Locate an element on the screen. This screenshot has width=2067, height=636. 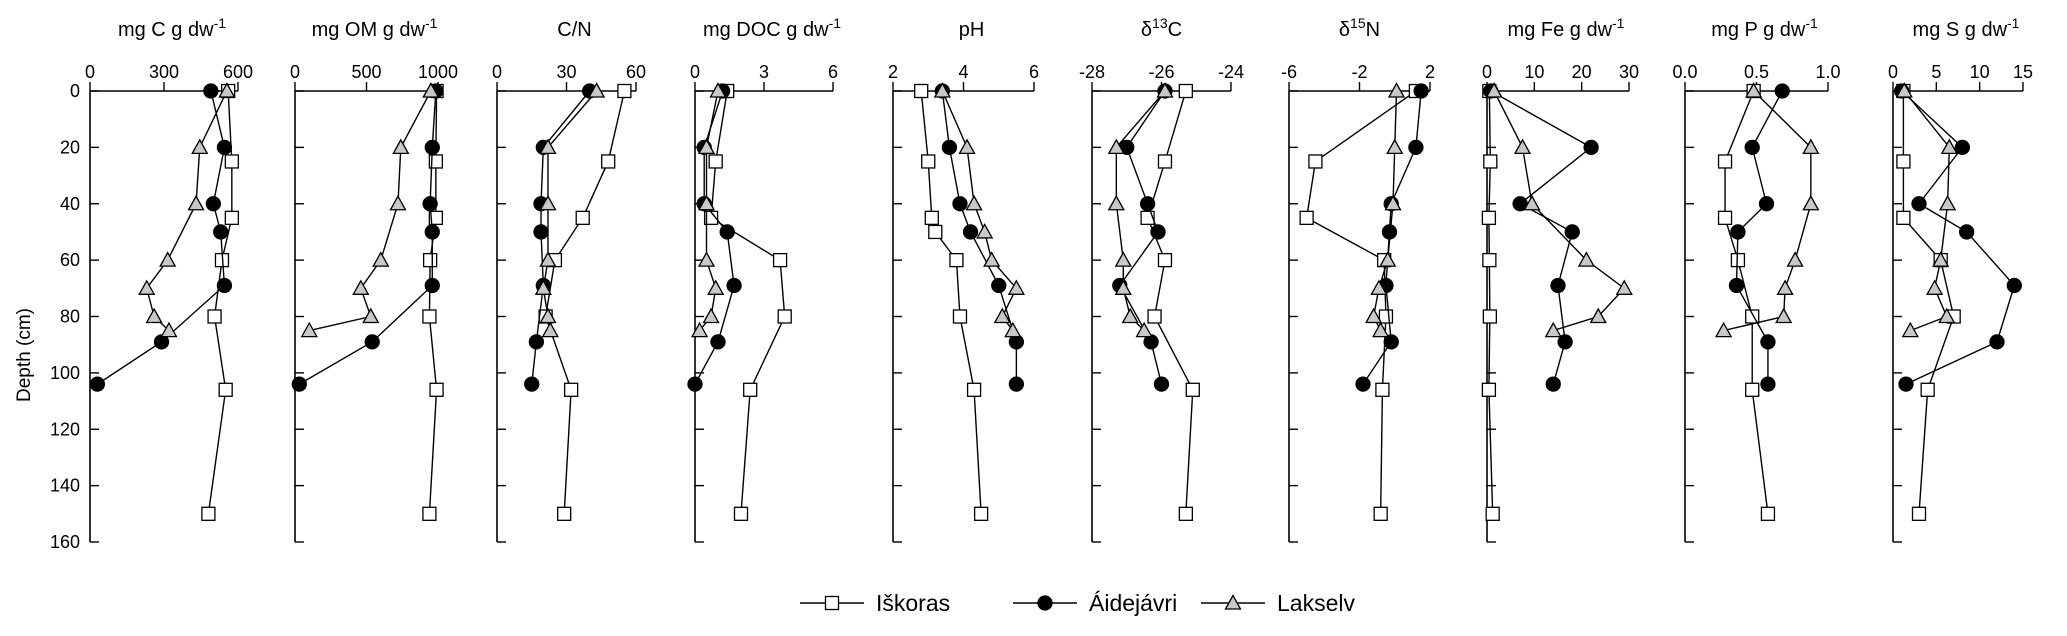
panel-d13C: -28 -26 -24 δ13C is located at coordinates (1161, 279).